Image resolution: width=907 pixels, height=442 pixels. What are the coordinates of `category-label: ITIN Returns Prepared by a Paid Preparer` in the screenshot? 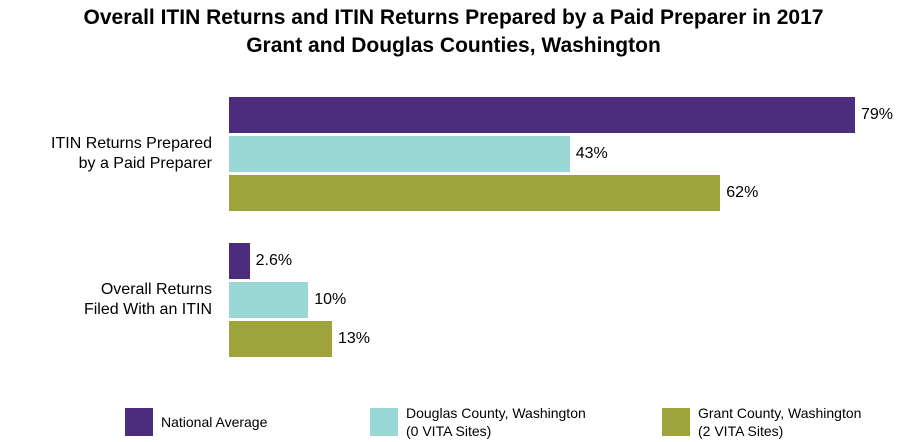 It's located at (131, 153).